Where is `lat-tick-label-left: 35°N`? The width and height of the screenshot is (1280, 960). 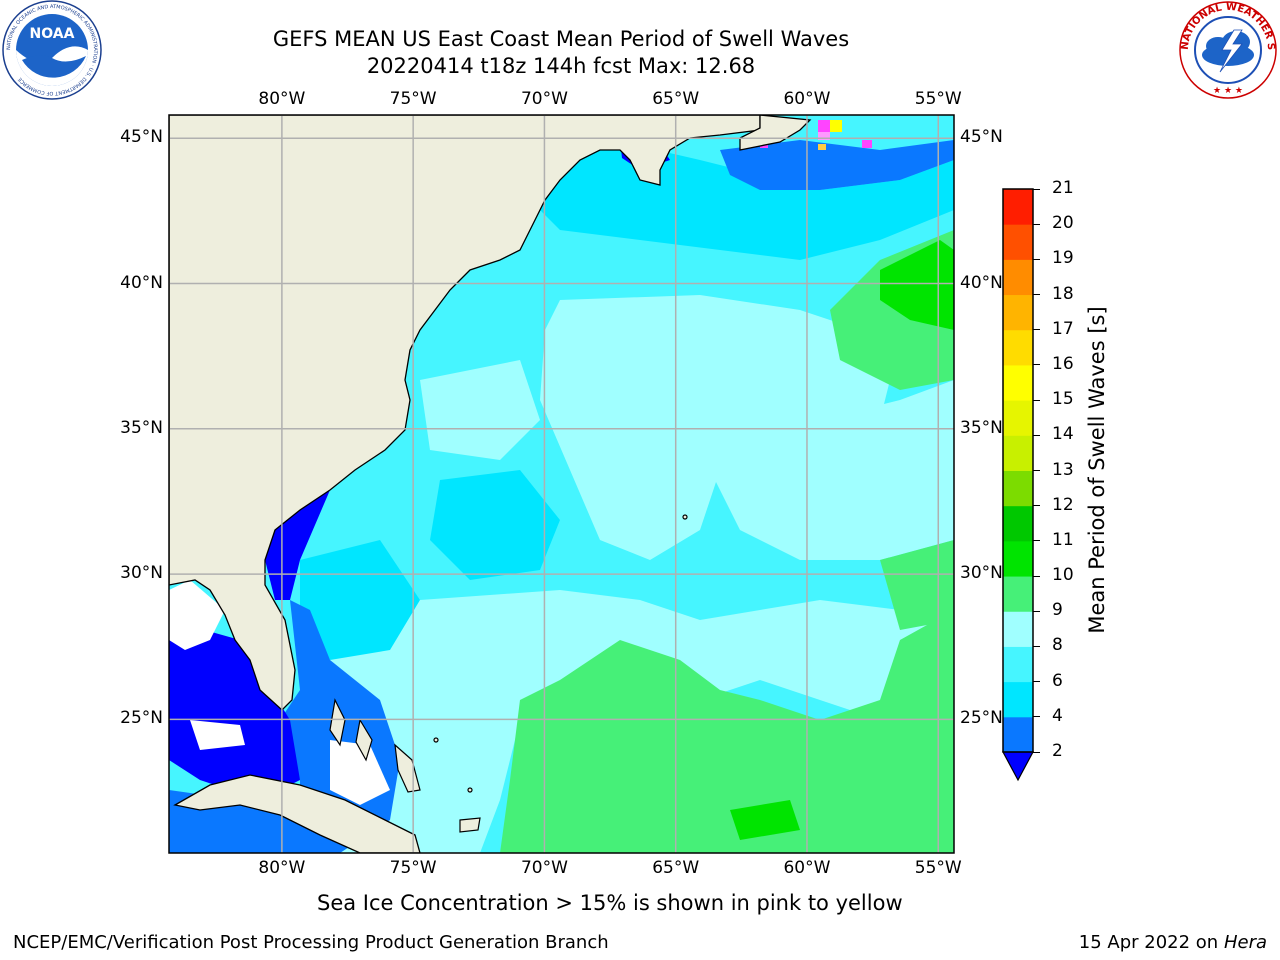 lat-tick-label-left: 35°N is located at coordinates (141, 427).